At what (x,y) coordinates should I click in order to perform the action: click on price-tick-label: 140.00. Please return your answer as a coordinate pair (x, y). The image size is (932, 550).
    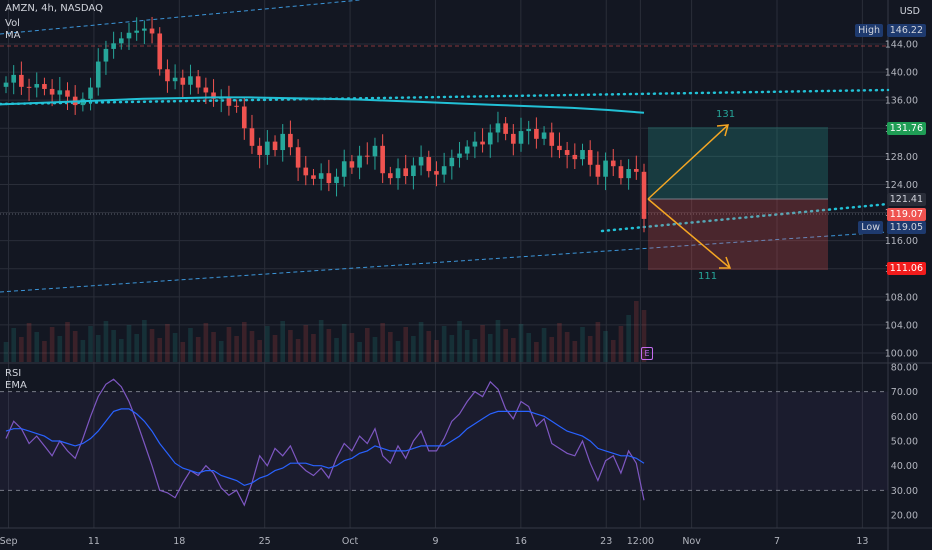
    Looking at the image, I should click on (901, 73).